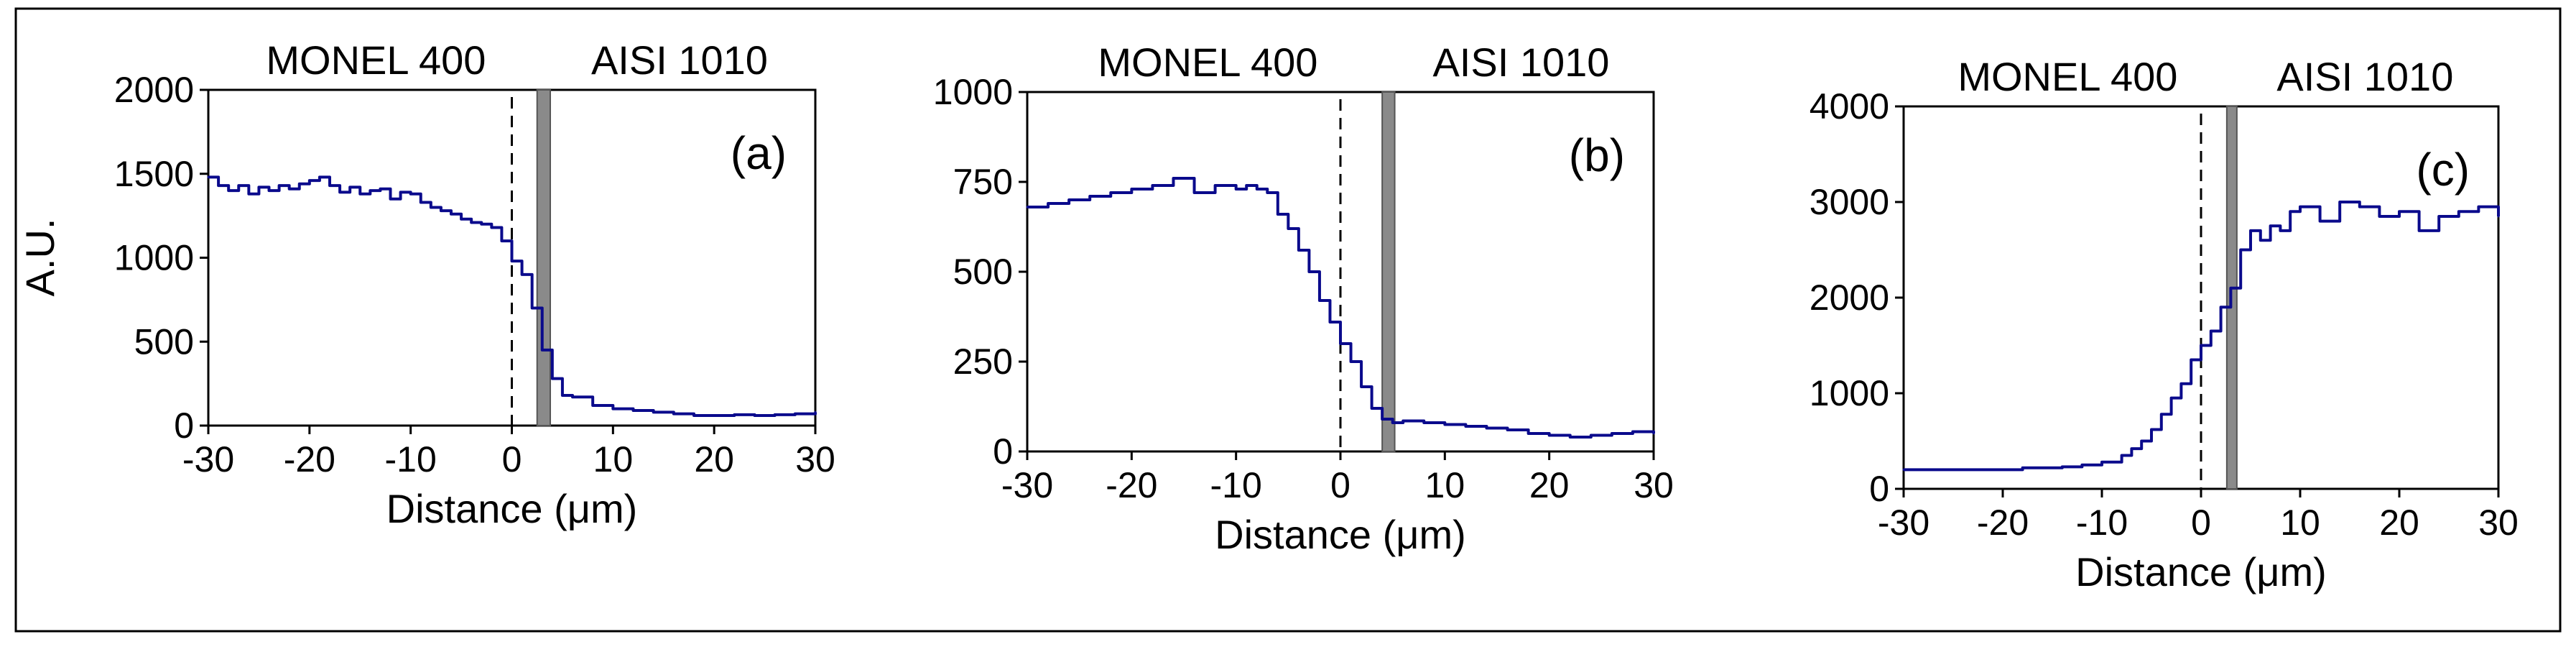 This screenshot has height=647, width=2576. Describe the element at coordinates (184, 426) in the screenshot. I see `y-tick-label: 0` at that location.